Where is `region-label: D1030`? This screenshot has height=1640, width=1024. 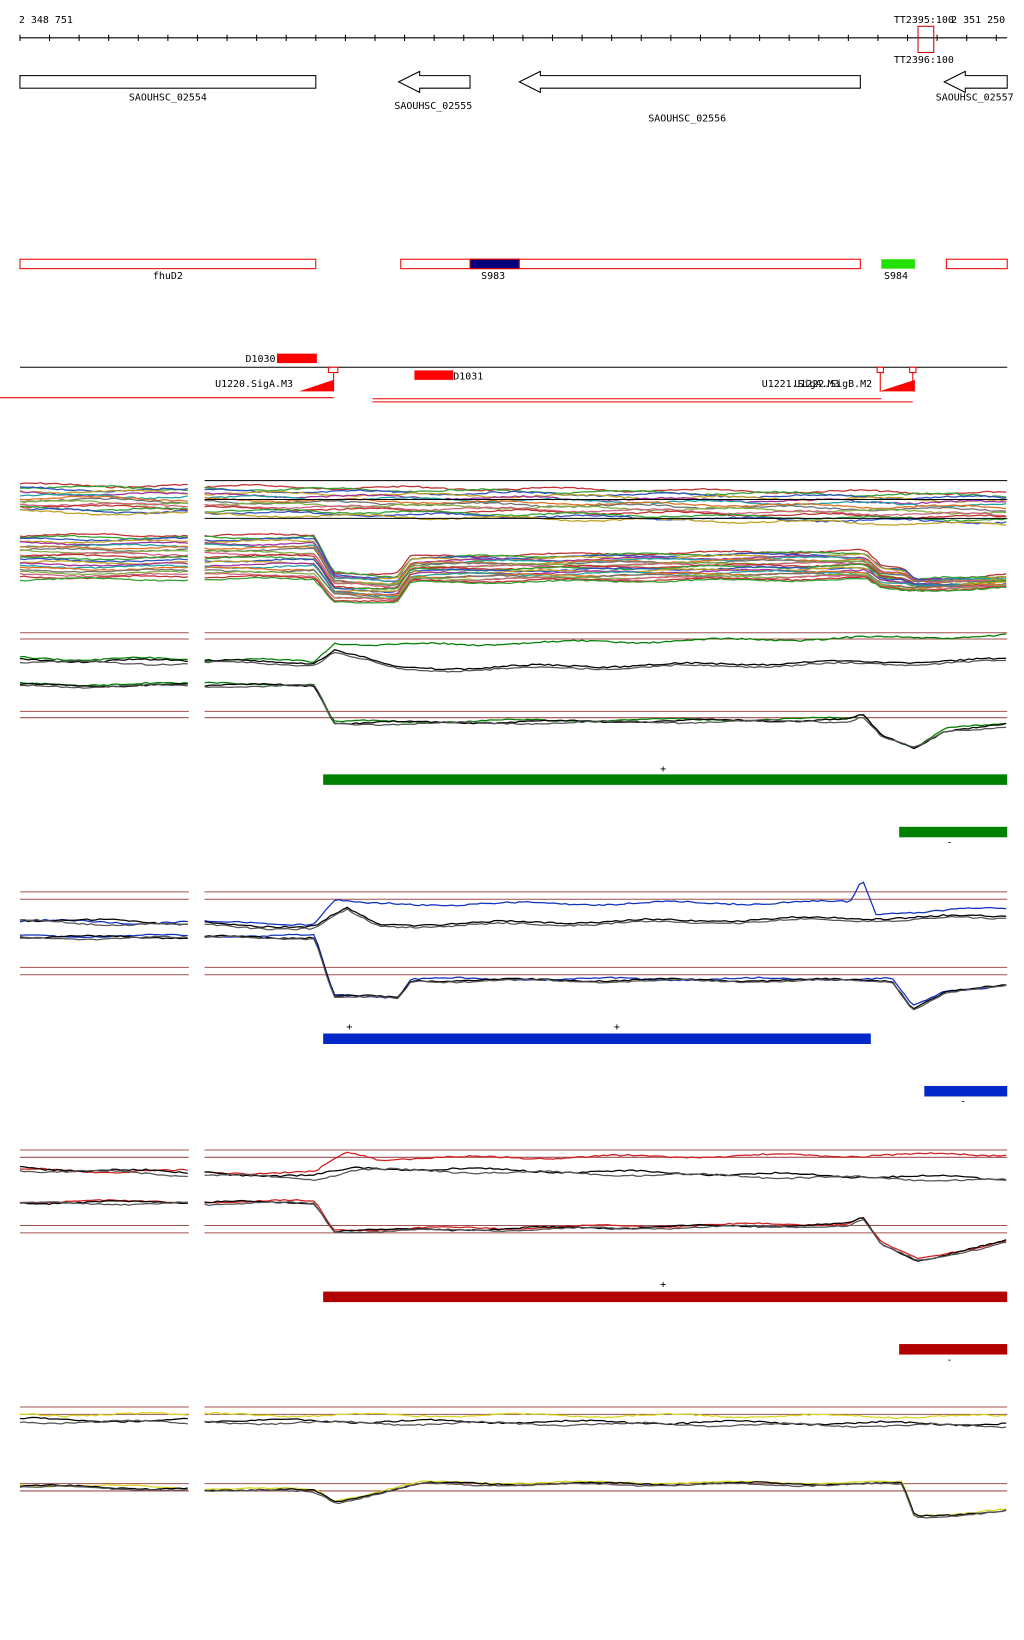 region-label: D1030 is located at coordinates (261, 359).